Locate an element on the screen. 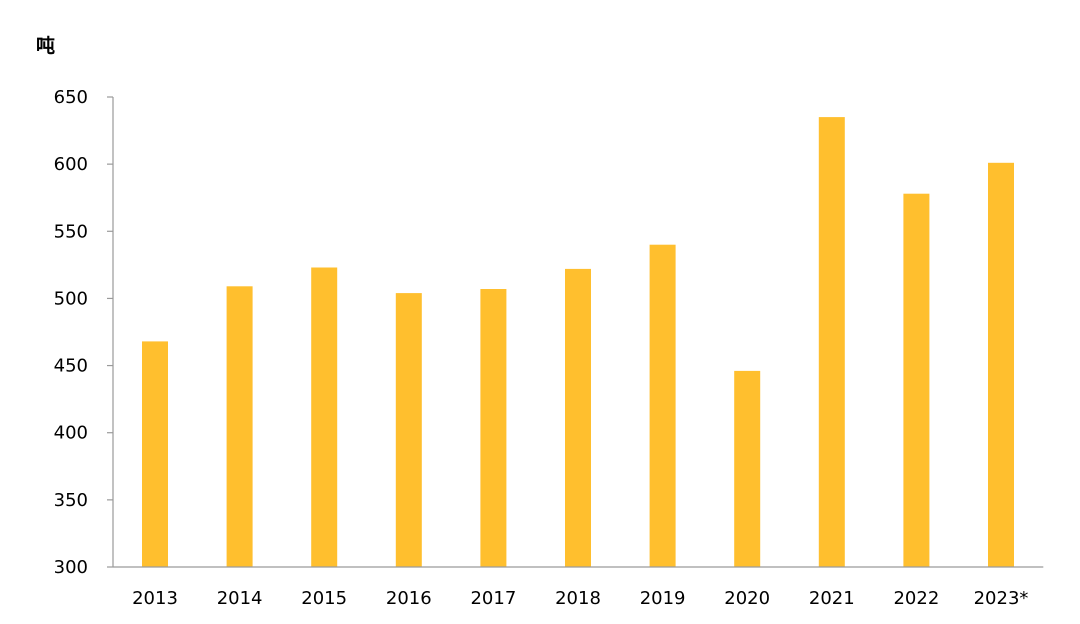  y-tick-label-450: 450 is located at coordinates (71, 366).